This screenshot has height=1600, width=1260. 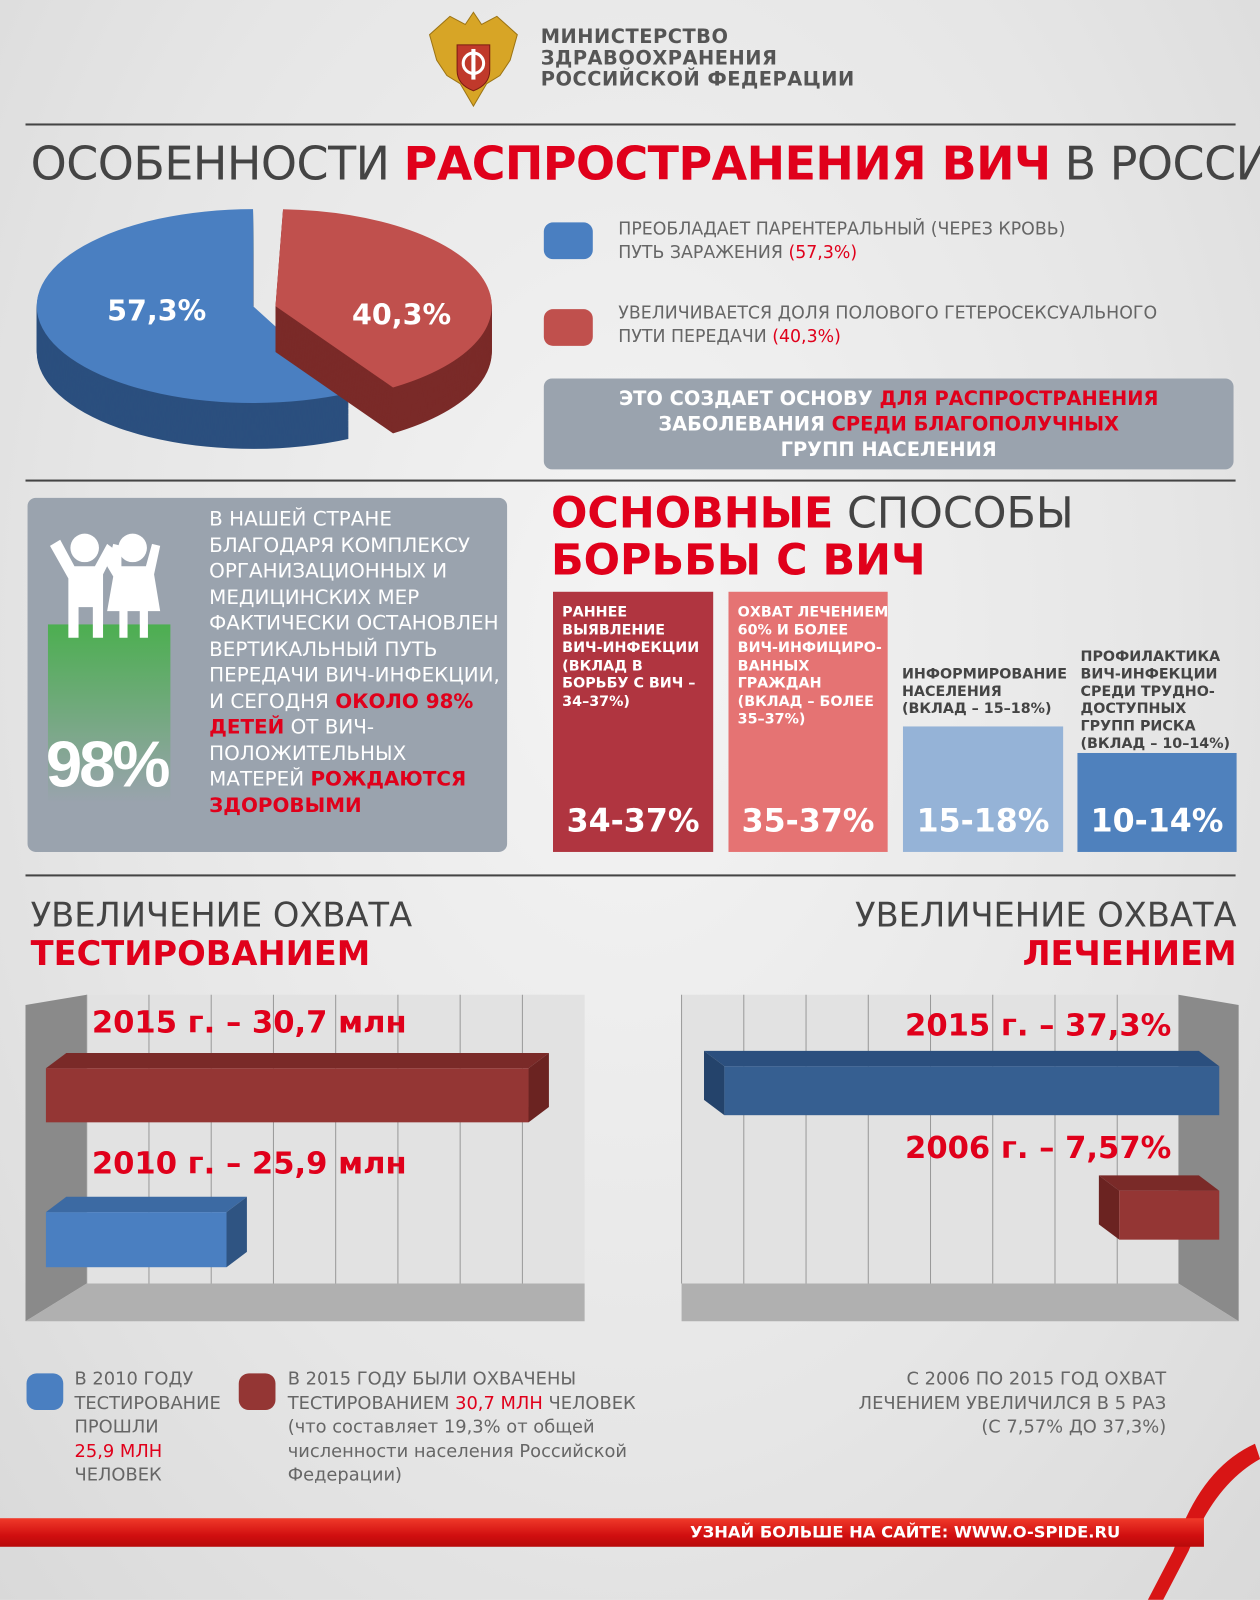 I want to click on method-bar: 15-18%, so click(x=983, y=789).